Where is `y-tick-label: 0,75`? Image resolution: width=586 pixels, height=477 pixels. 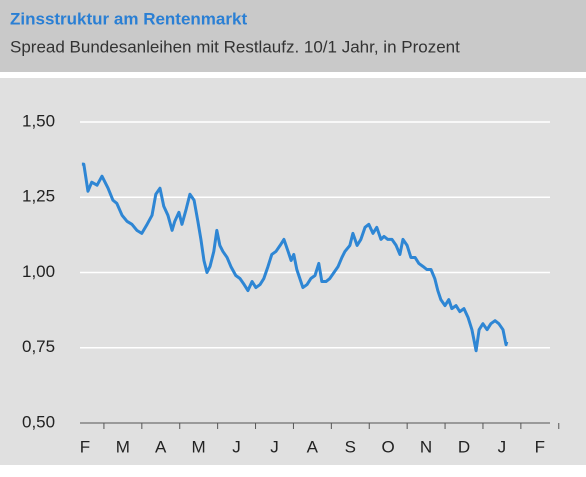 y-tick-label: 0,75 is located at coordinates (38, 346).